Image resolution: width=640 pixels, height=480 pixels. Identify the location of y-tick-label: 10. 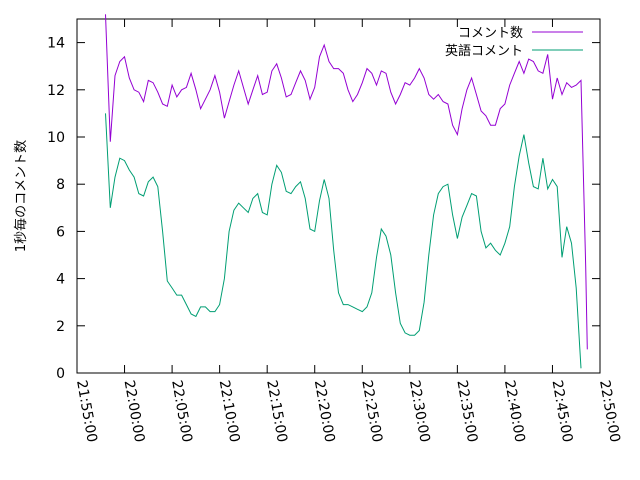
(56, 138).